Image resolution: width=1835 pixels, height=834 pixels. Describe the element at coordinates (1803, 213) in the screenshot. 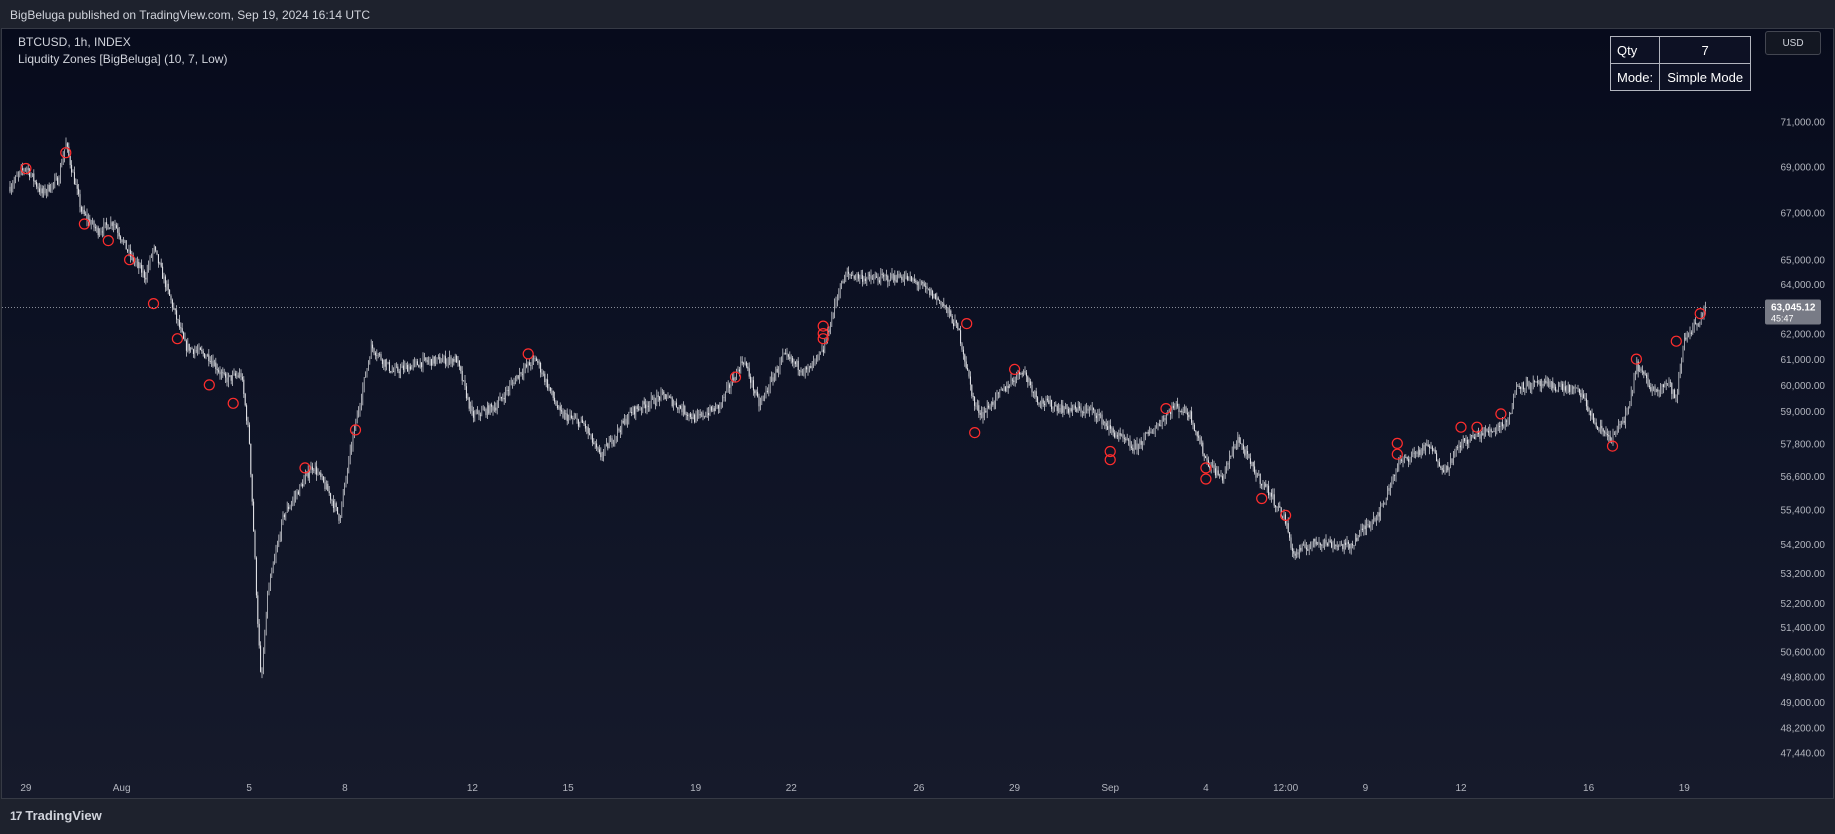

I see `y-tick-label: 67,000.00` at that location.